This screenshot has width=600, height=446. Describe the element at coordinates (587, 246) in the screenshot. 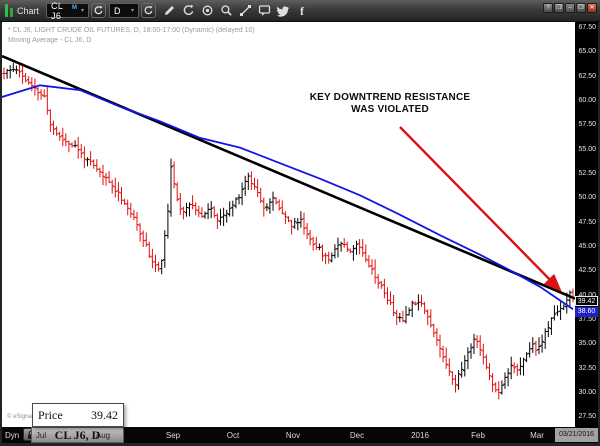

I see `price-tick-label: 45.00` at that location.